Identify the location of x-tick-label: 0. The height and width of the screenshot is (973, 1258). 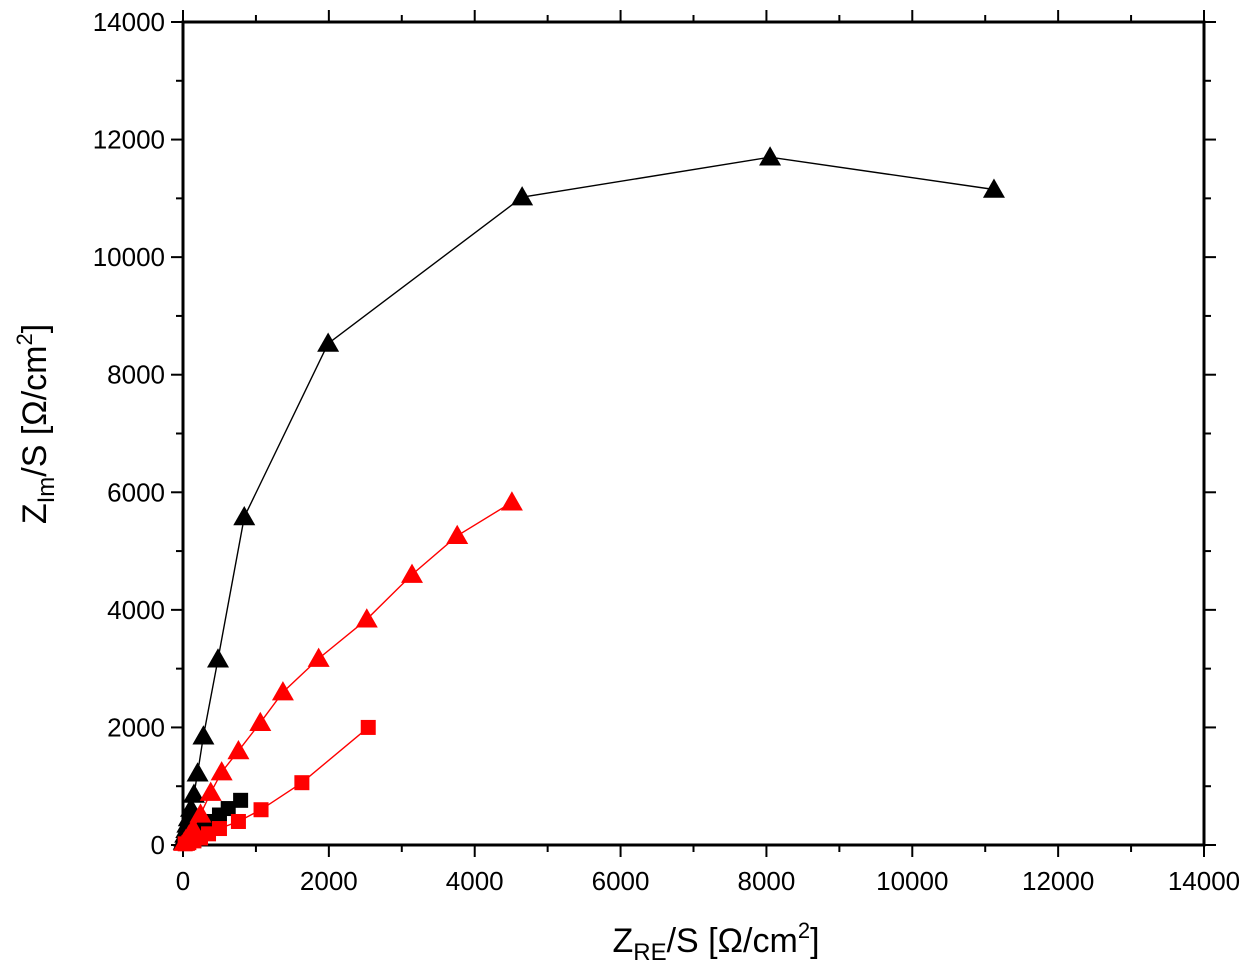
(183, 881).